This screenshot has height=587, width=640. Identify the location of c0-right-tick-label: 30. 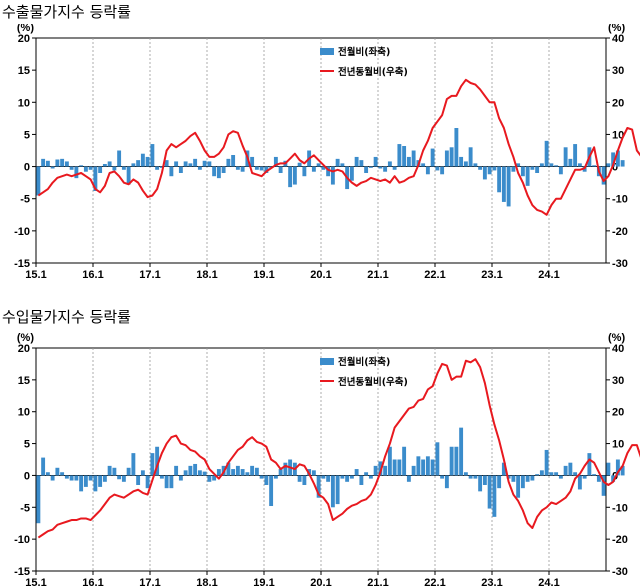
(618, 71).